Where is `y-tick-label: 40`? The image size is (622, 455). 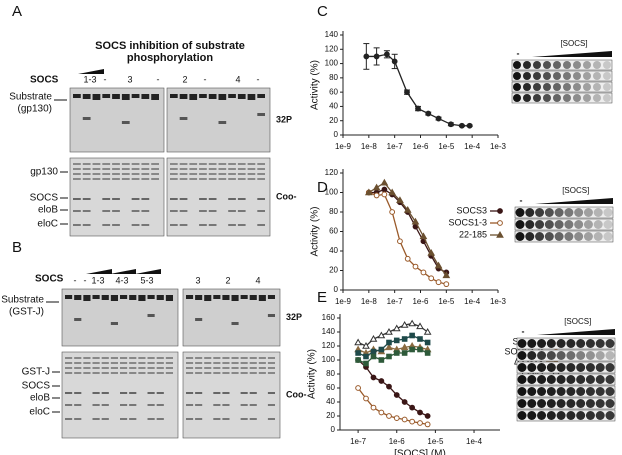 y-tick-label: 40 is located at coordinates (333, 250).